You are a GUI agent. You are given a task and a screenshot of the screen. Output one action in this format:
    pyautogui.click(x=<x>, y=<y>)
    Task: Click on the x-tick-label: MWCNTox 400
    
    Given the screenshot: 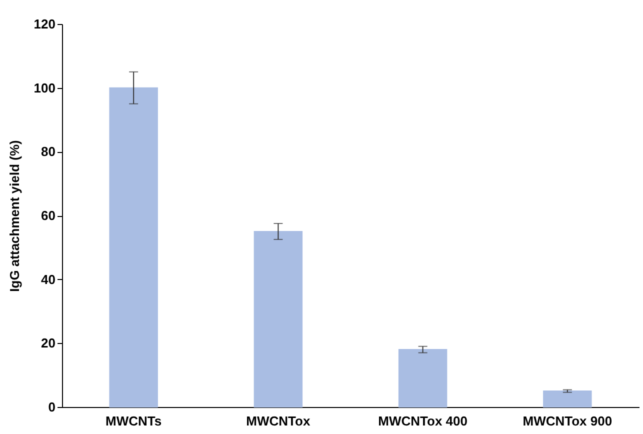 What is the action you would take?
    pyautogui.click(x=423, y=421)
    